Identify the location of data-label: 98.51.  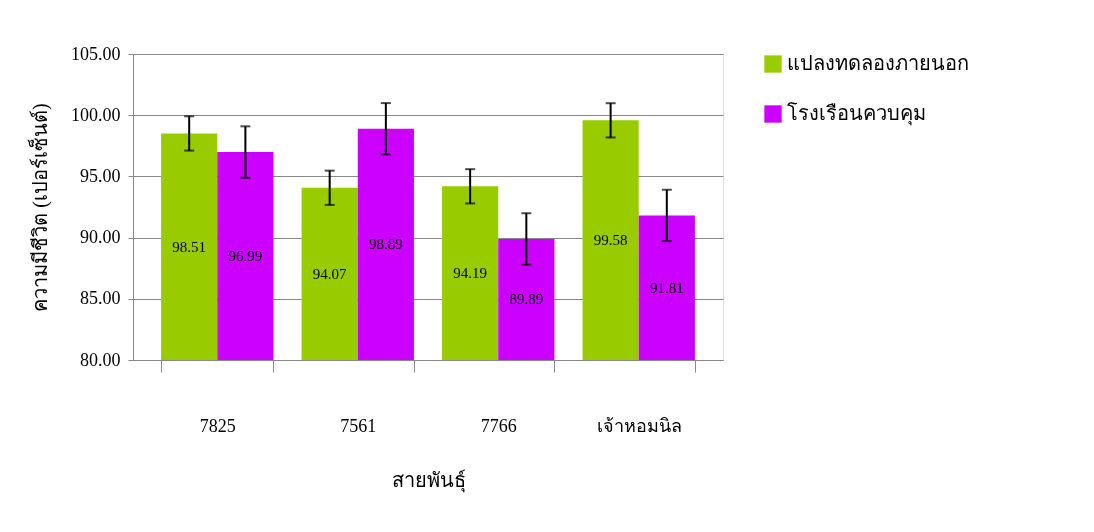
(189, 246).